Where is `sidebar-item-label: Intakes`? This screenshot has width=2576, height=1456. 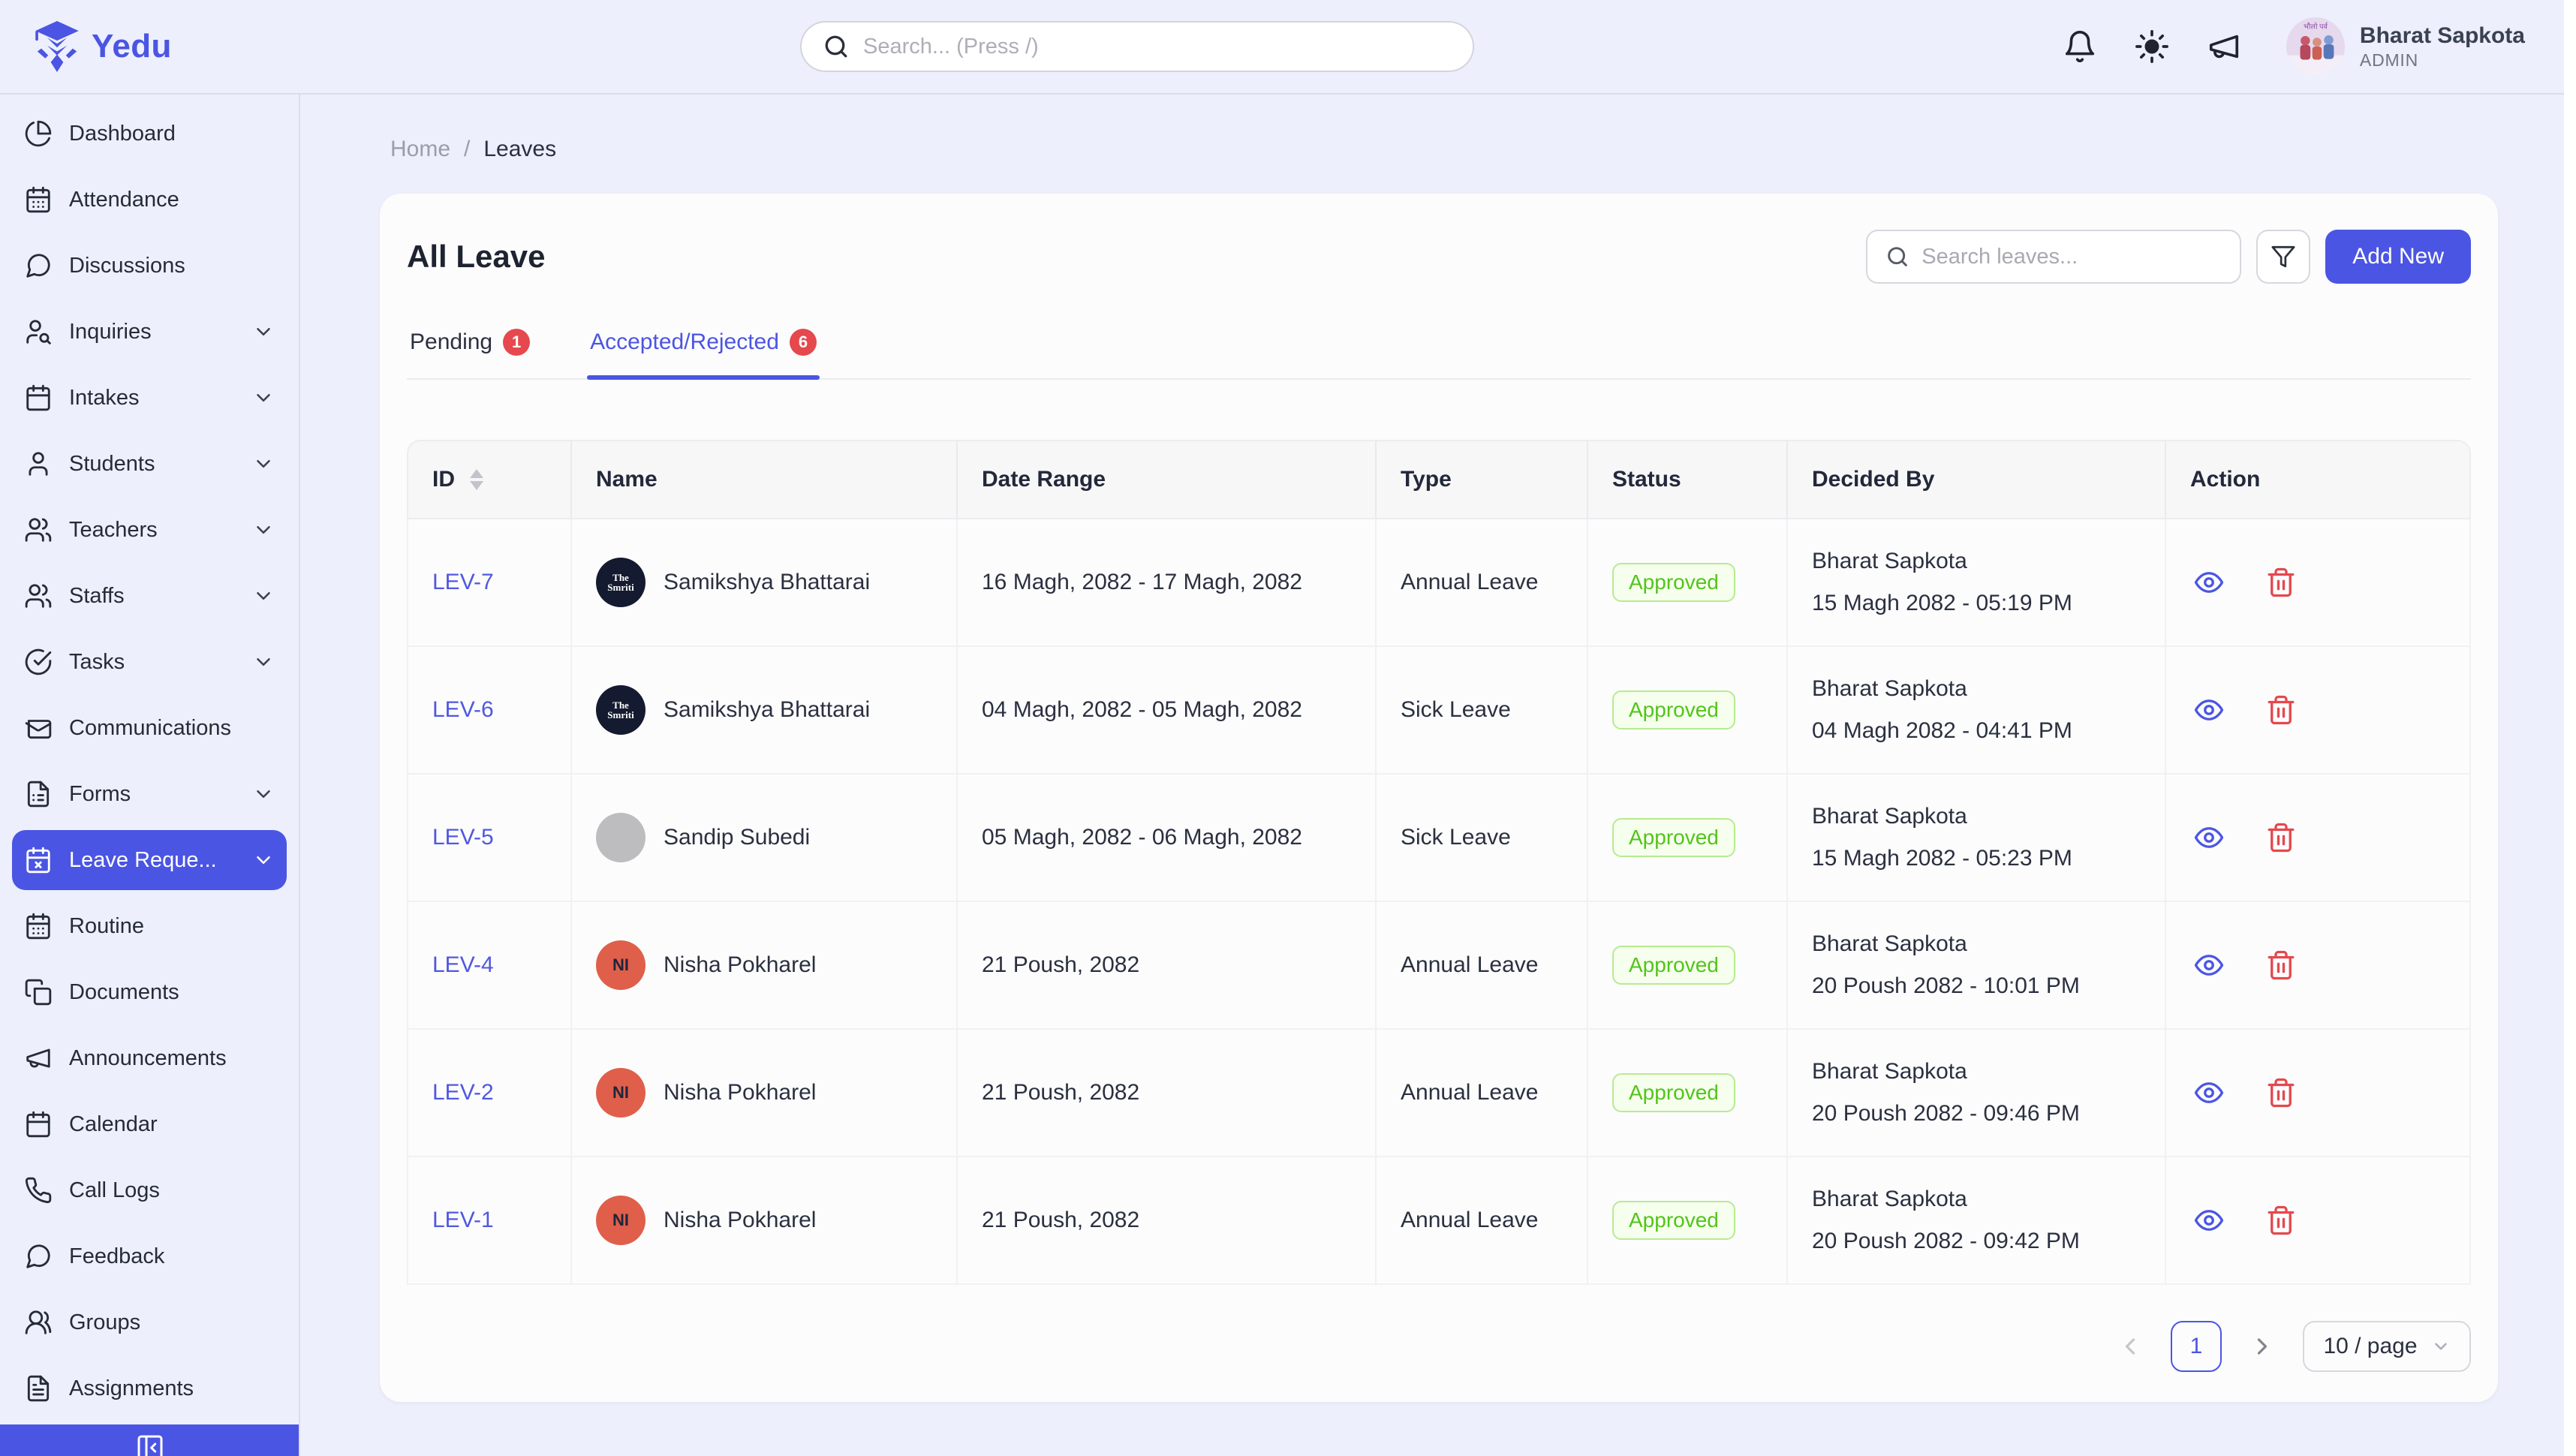
sidebar-item-label: Intakes is located at coordinates (104, 397).